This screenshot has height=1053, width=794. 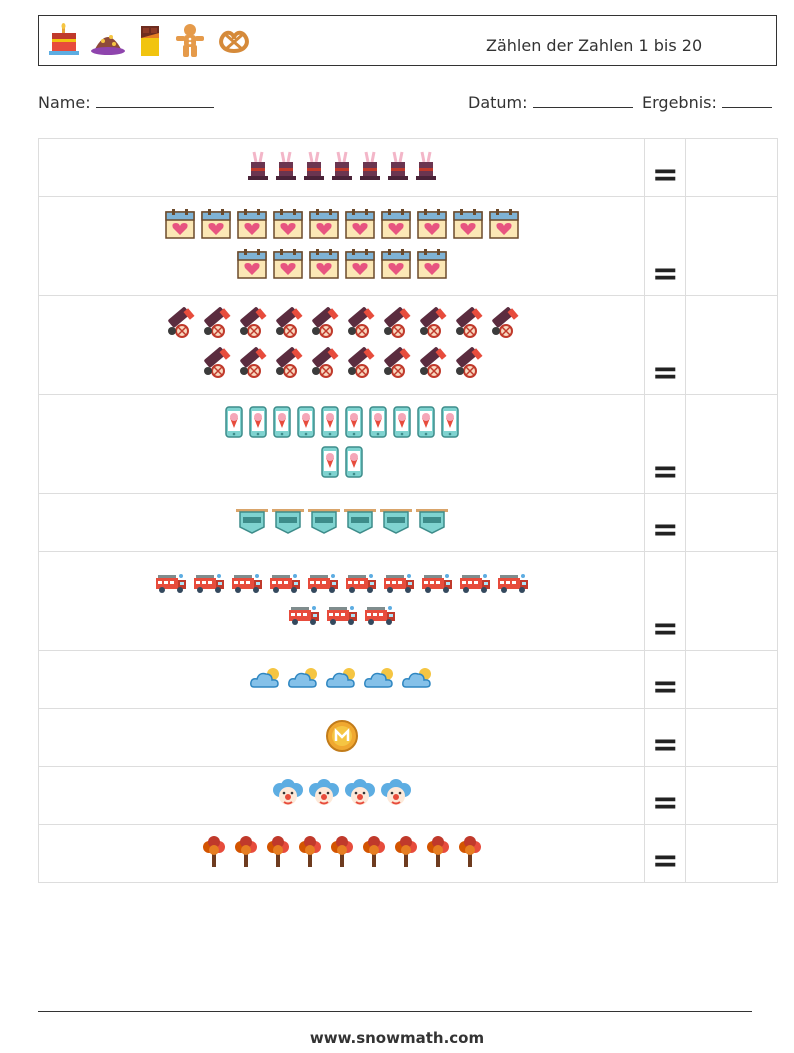 What do you see at coordinates (108, 41) in the screenshot?
I see `pudding-icon` at bounding box center [108, 41].